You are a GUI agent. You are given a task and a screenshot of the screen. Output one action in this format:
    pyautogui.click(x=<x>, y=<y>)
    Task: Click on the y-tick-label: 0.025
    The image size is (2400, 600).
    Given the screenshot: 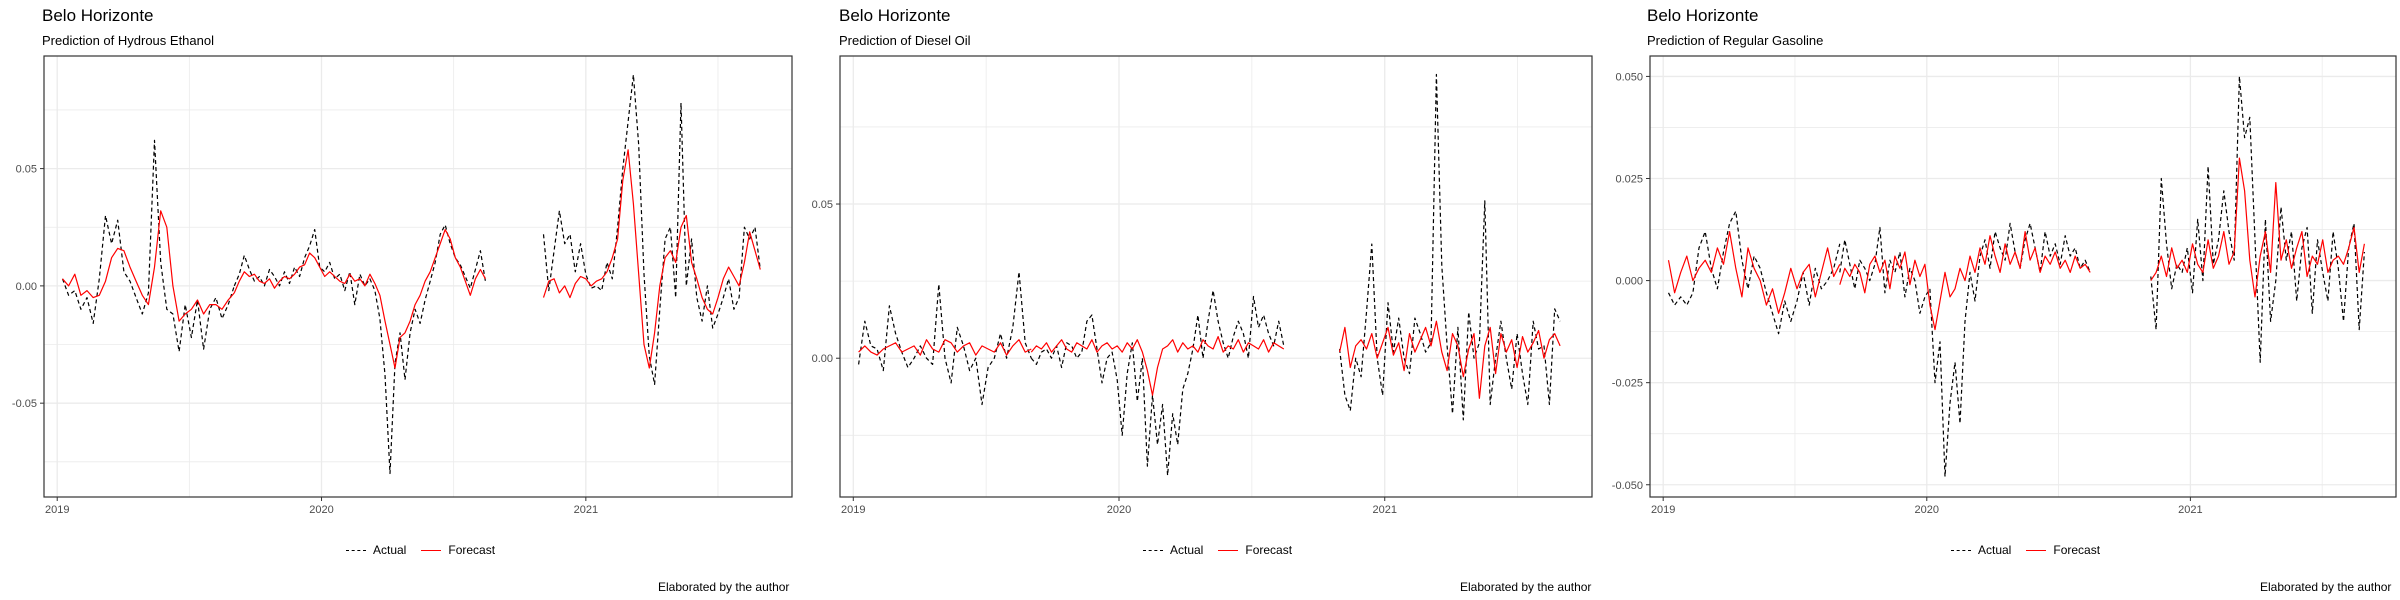 What is the action you would take?
    pyautogui.click(x=1629, y=180)
    